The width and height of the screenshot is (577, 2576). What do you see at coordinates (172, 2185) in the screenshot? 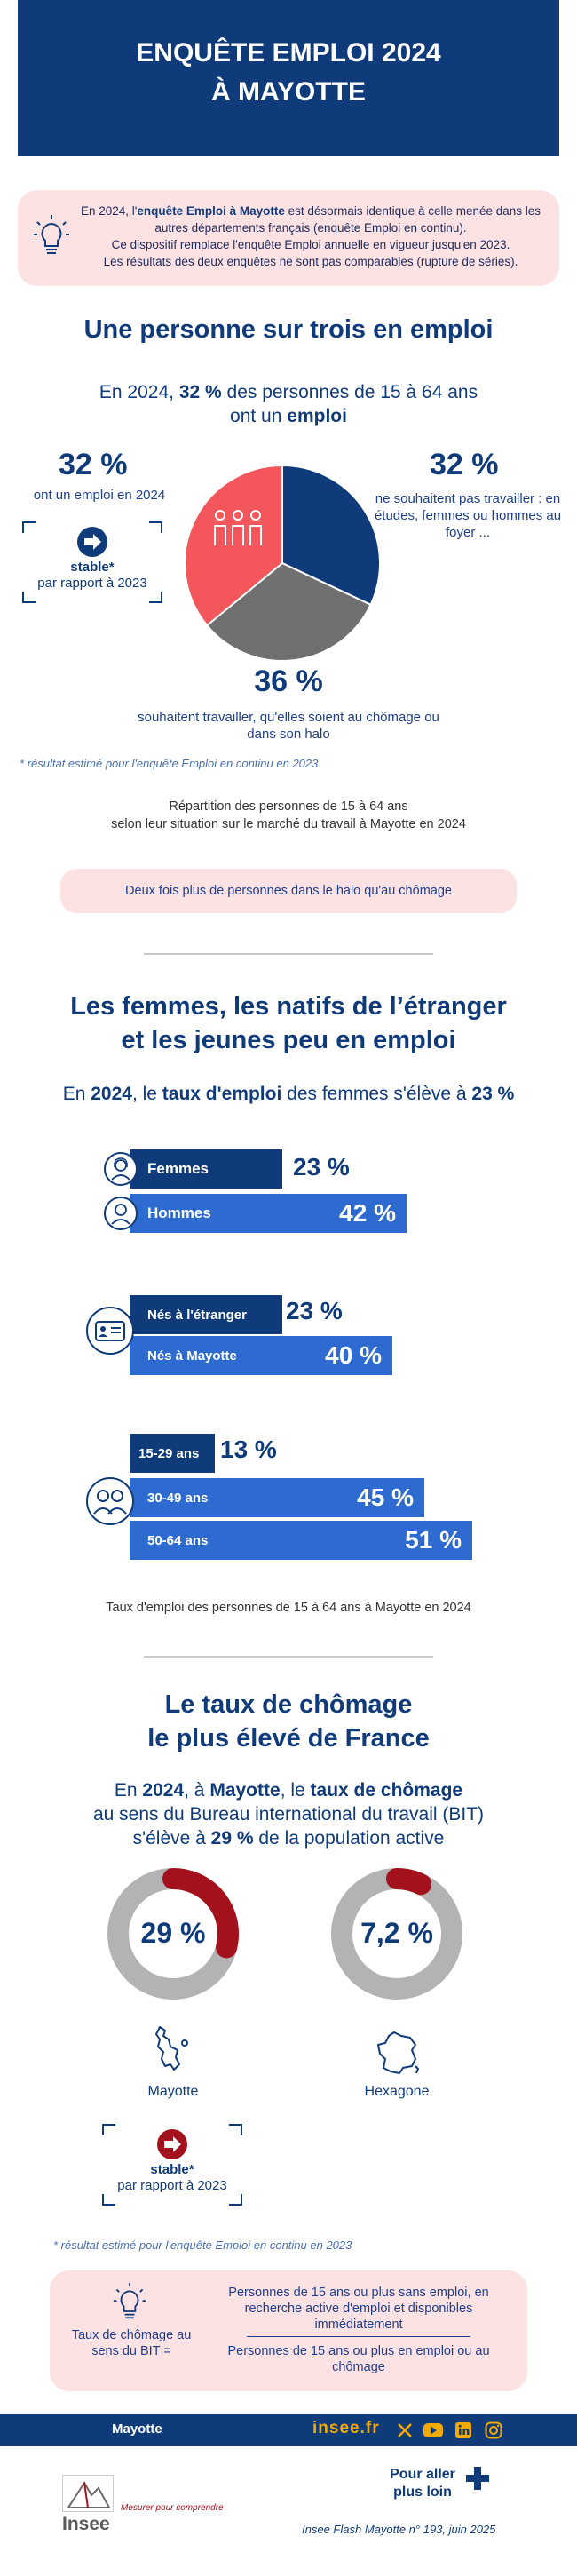
I see `stable-sub-2: par rapport à 2023` at bounding box center [172, 2185].